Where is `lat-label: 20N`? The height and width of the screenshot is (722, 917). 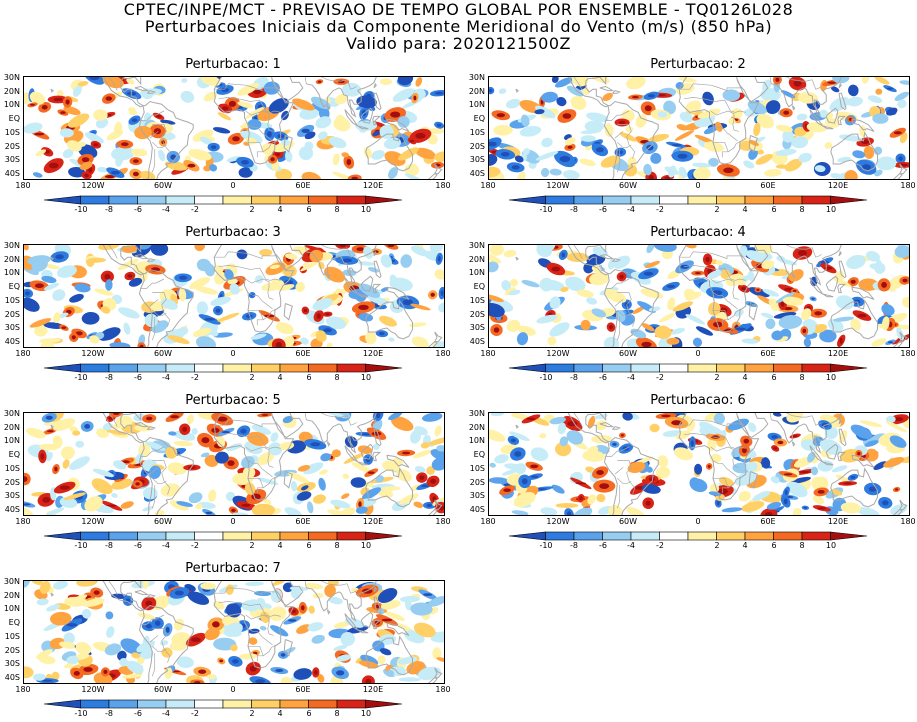
lat-label: 20N is located at coordinates (476, 259).